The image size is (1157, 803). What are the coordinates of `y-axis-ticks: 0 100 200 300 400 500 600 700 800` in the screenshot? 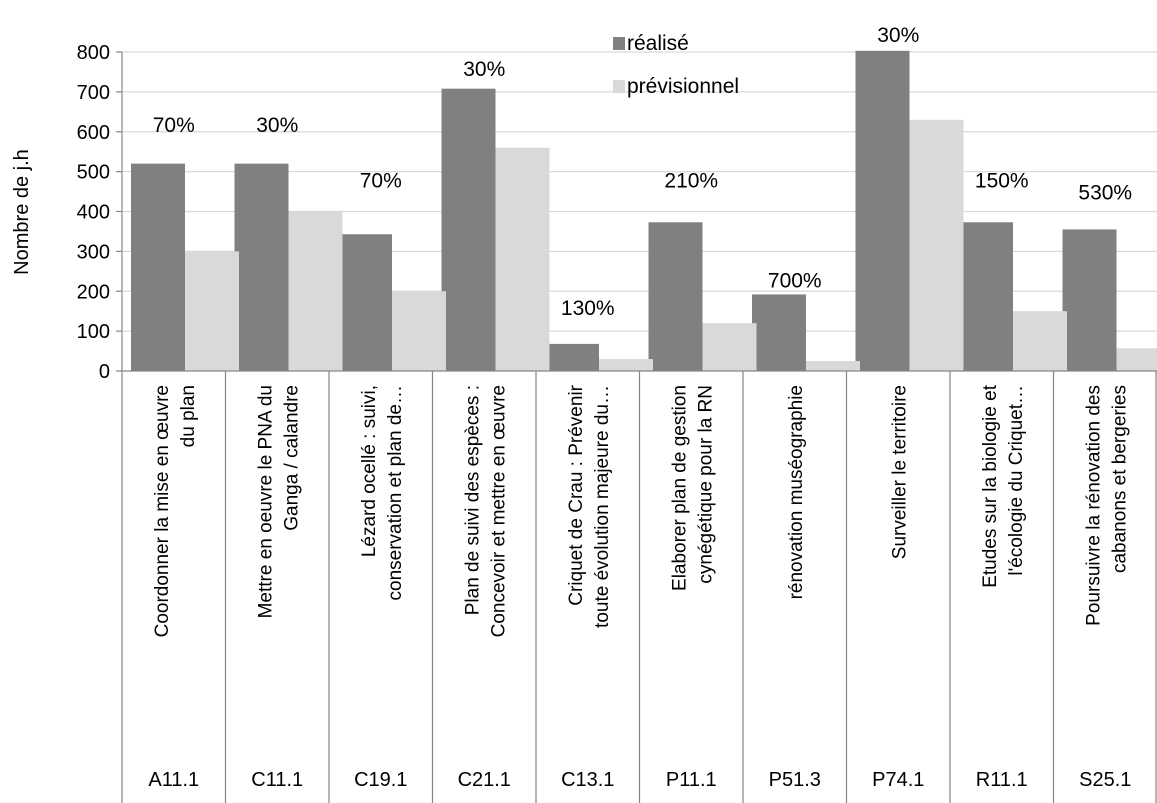 It's located at (99, 212).